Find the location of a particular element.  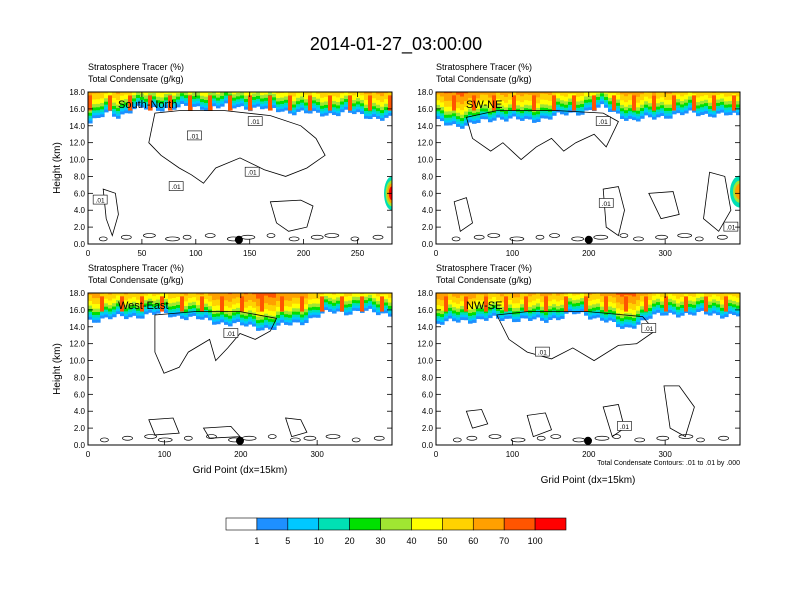

location-marker is located at coordinates (588, 440).